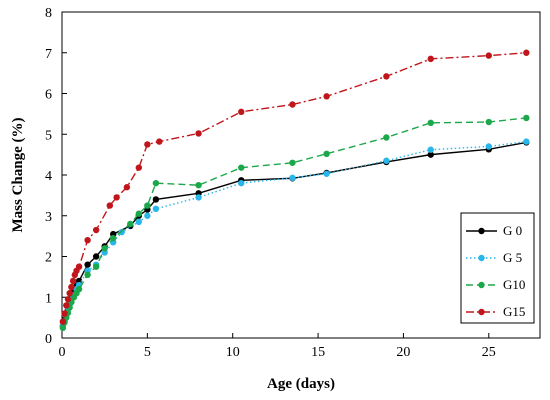  Describe the element at coordinates (318, 352) in the screenshot. I see `x-tick-label: 15` at that location.